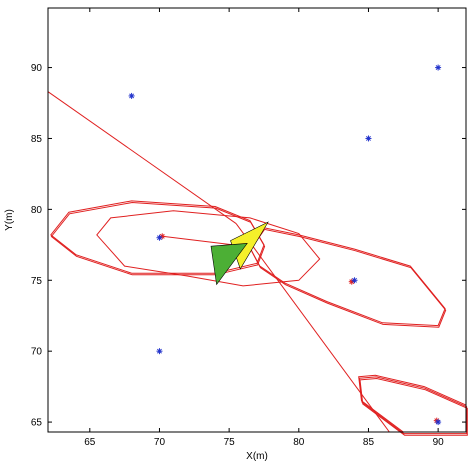  I want to click on y-tick-label: 85, so click(37, 139).